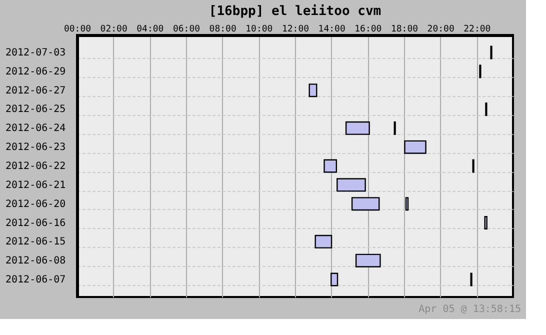 The image size is (546, 335). Describe the element at coordinates (36, 72) in the screenshot. I see `y-tick-label: 2012-06-29` at that location.